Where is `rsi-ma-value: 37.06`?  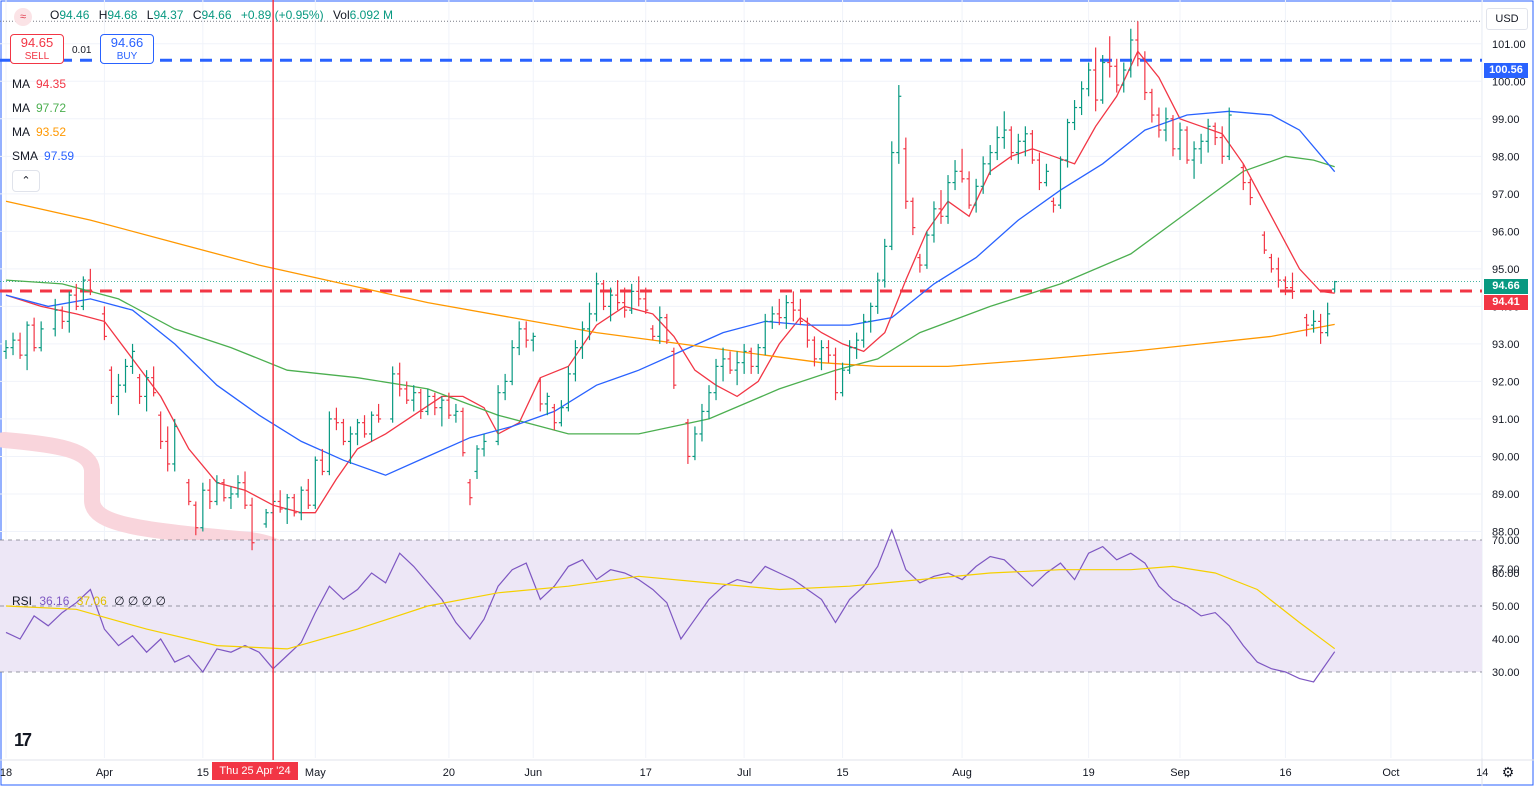
rsi-ma-value: 37.06 is located at coordinates (91, 601).